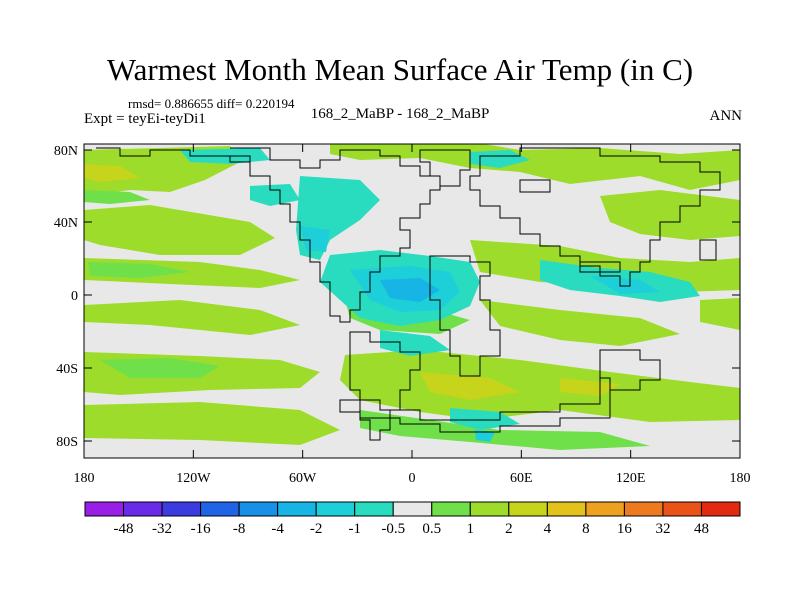  What do you see at coordinates (393, 529) in the screenshot?
I see `colorbar-label: -0.5` at bounding box center [393, 529].